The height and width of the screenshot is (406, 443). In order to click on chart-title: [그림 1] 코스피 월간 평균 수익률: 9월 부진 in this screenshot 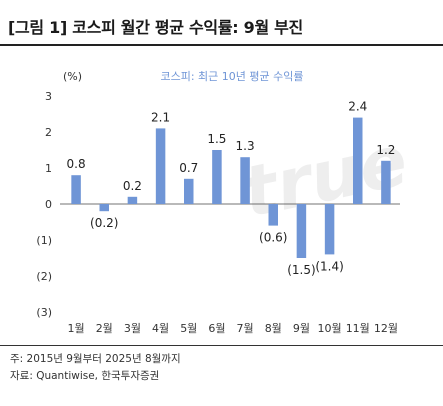, I will do `click(155, 27)`.